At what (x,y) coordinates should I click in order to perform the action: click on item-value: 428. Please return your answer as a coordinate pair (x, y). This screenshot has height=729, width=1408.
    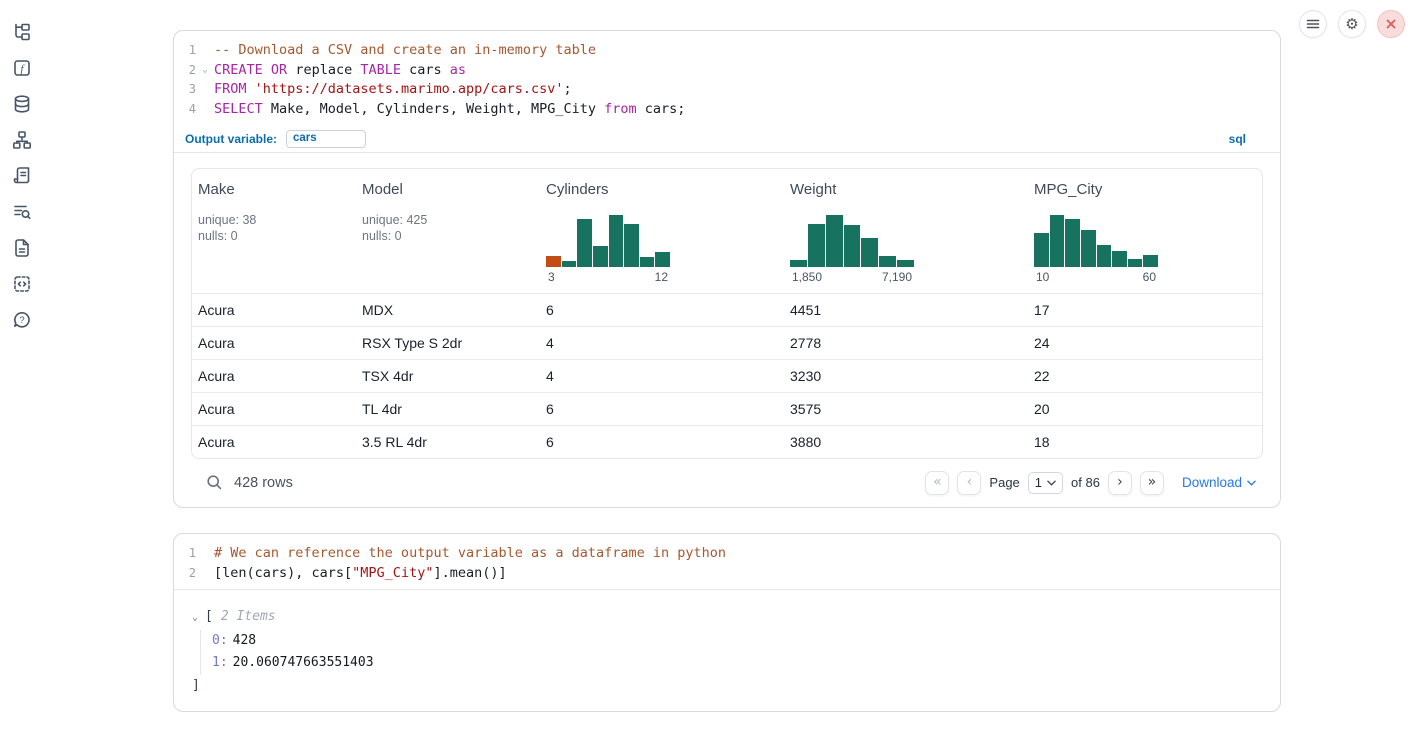
    Looking at the image, I should click on (244, 640).